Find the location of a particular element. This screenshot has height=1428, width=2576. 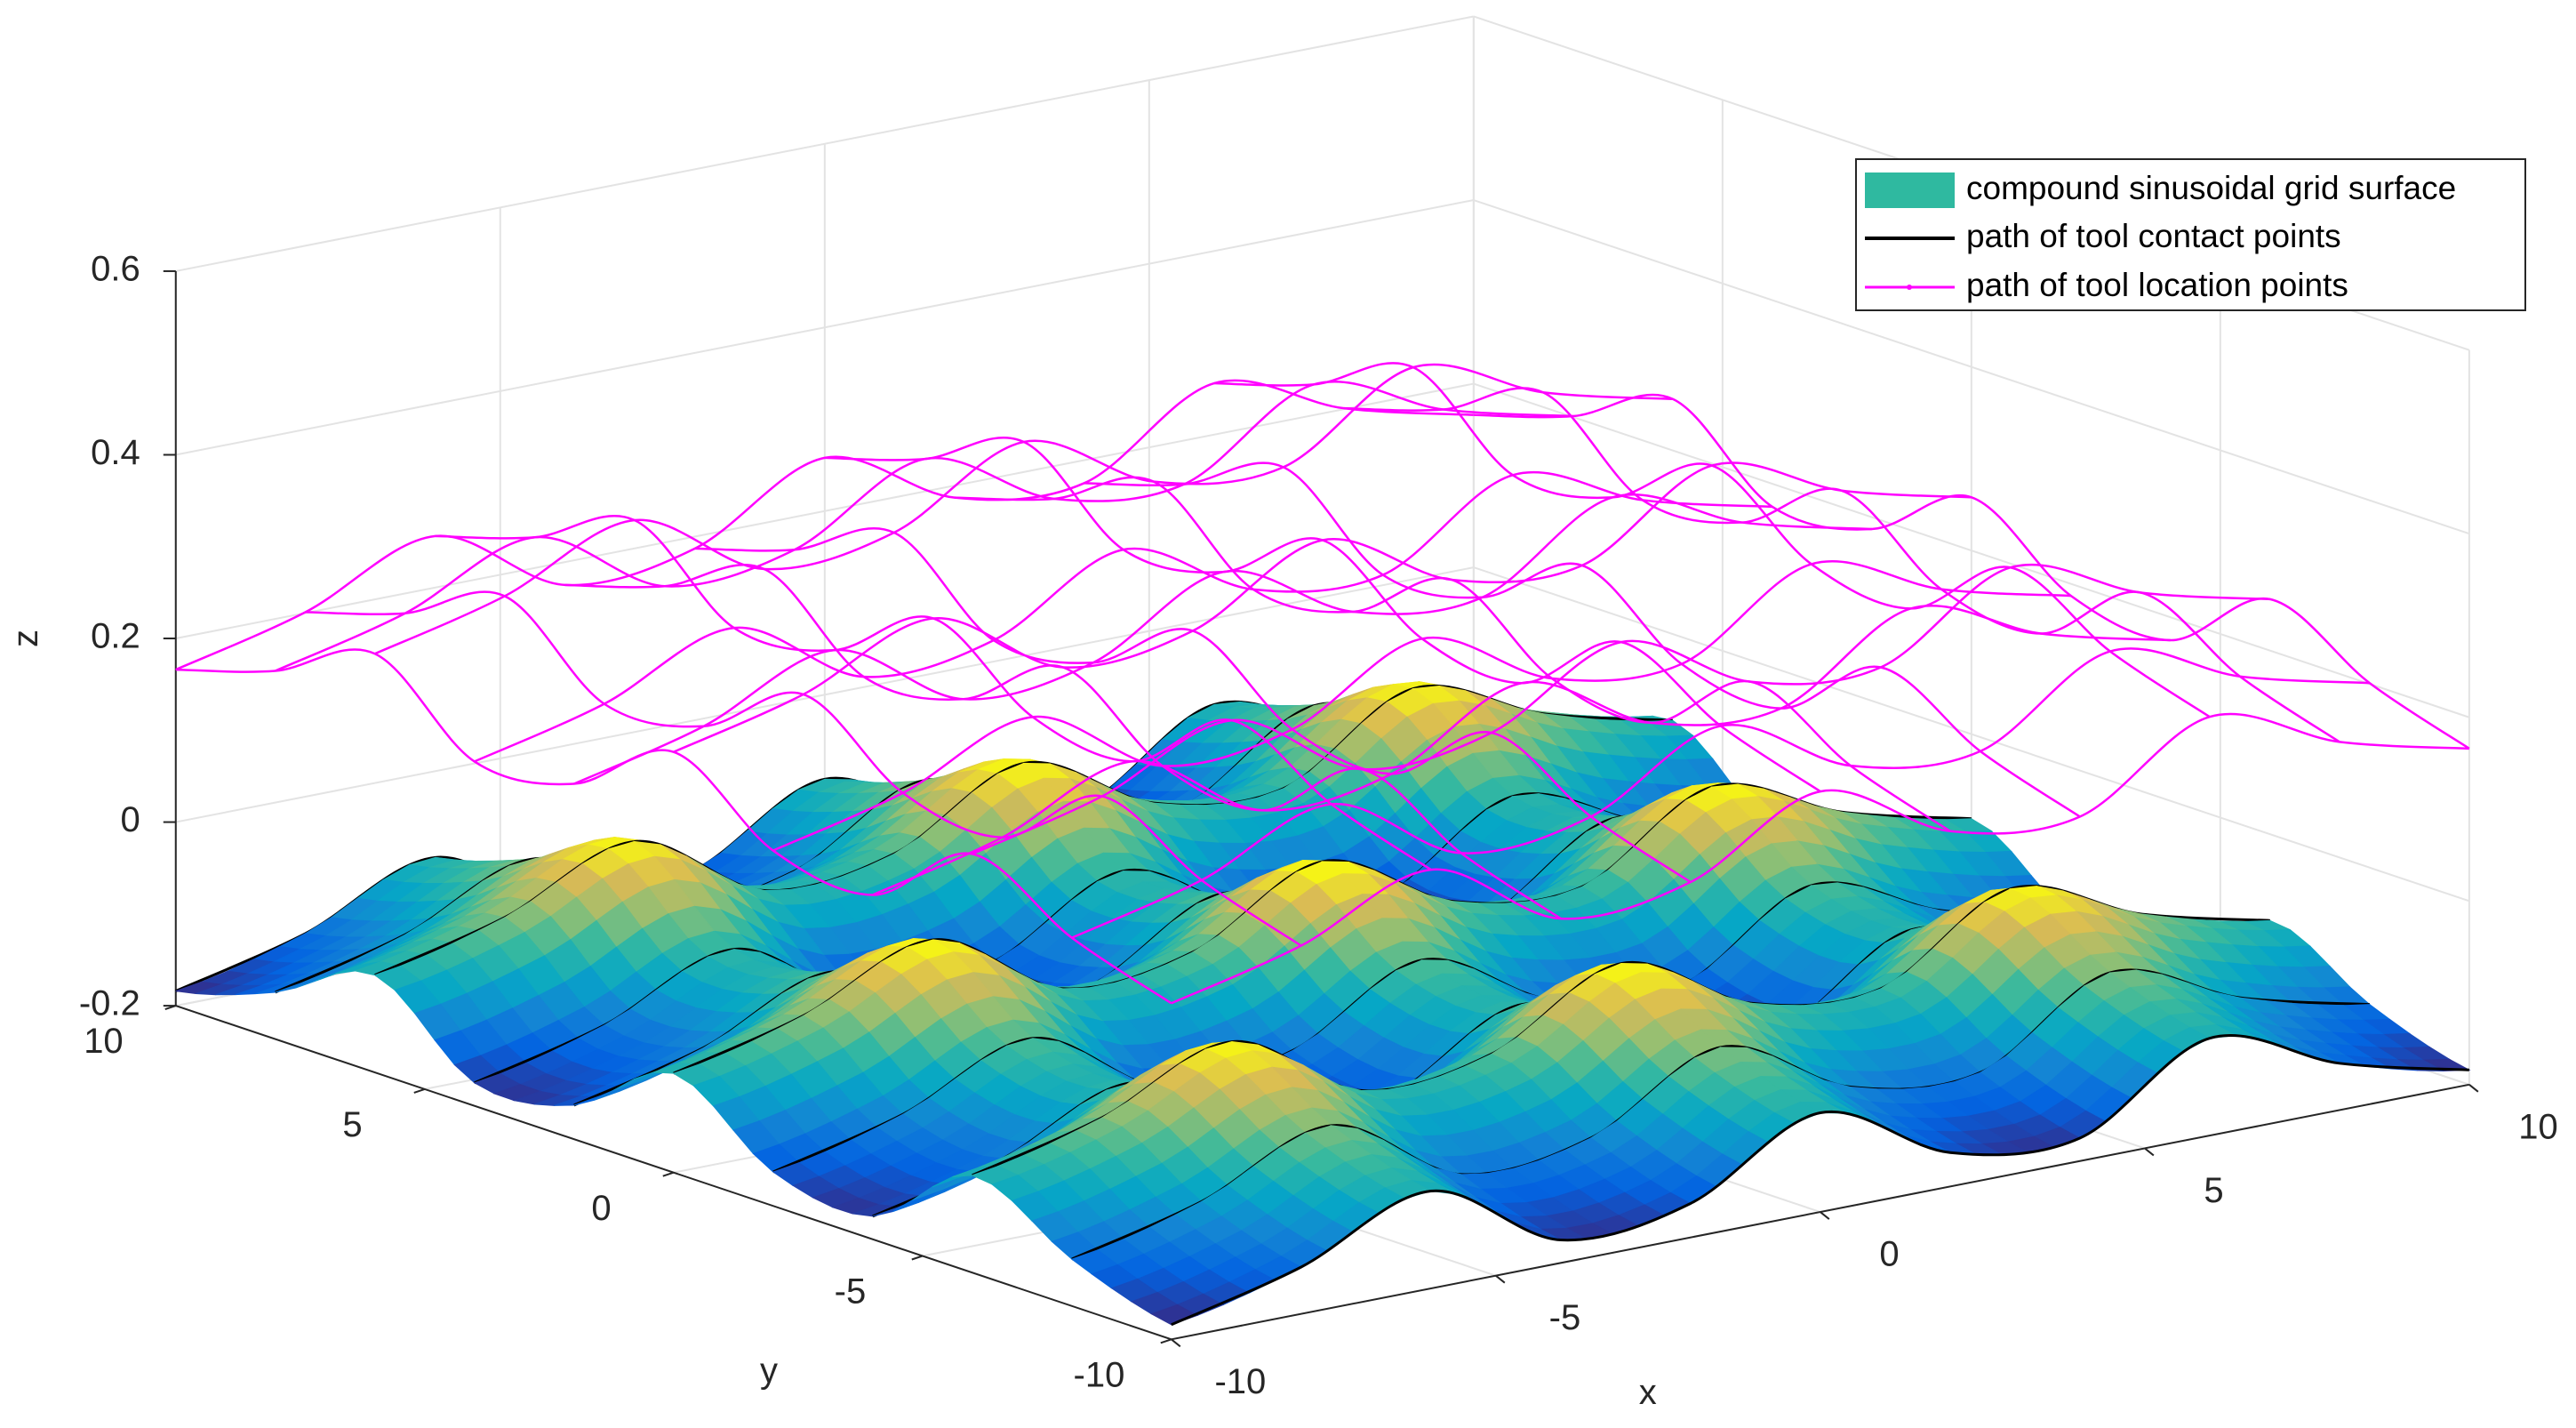

y-tick-label: -10 is located at coordinates (1099, 1374).